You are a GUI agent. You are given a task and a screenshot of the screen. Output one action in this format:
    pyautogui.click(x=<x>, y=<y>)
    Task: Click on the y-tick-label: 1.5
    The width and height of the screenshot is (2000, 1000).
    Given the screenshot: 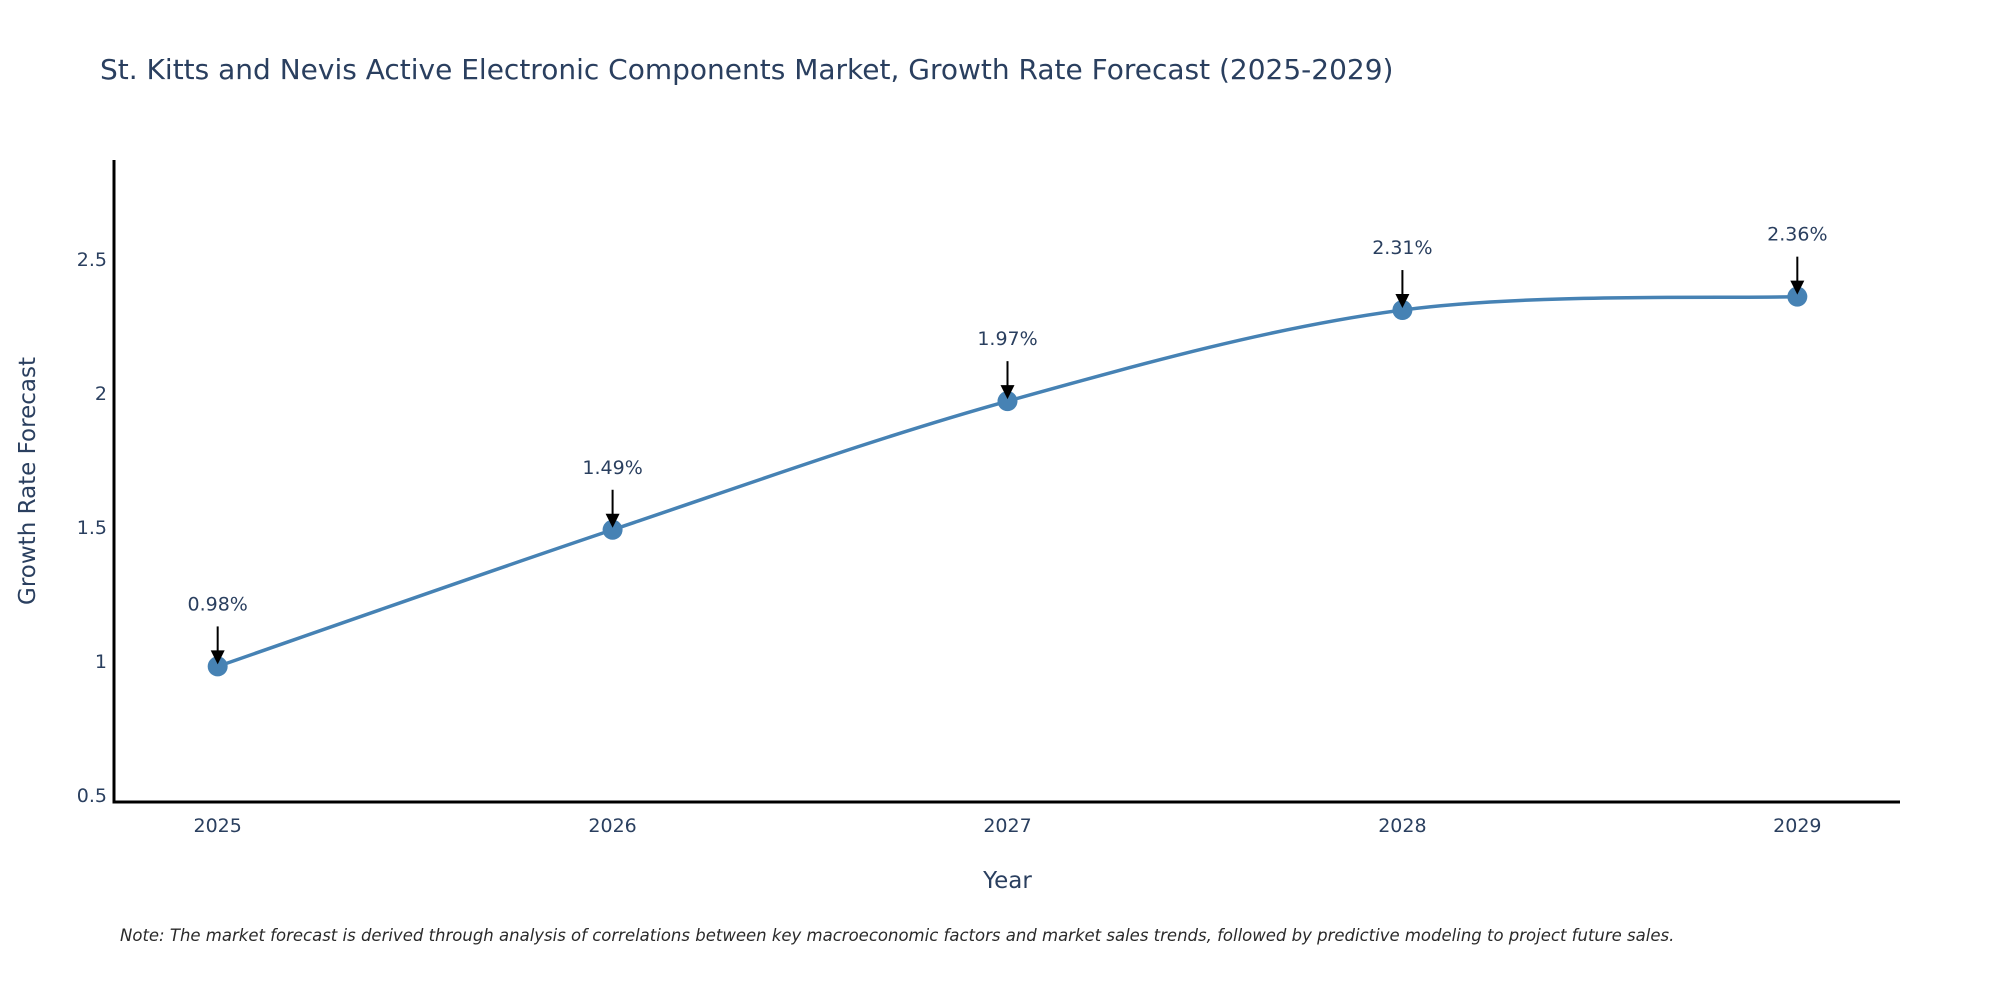 What is the action you would take?
    pyautogui.click(x=92, y=528)
    